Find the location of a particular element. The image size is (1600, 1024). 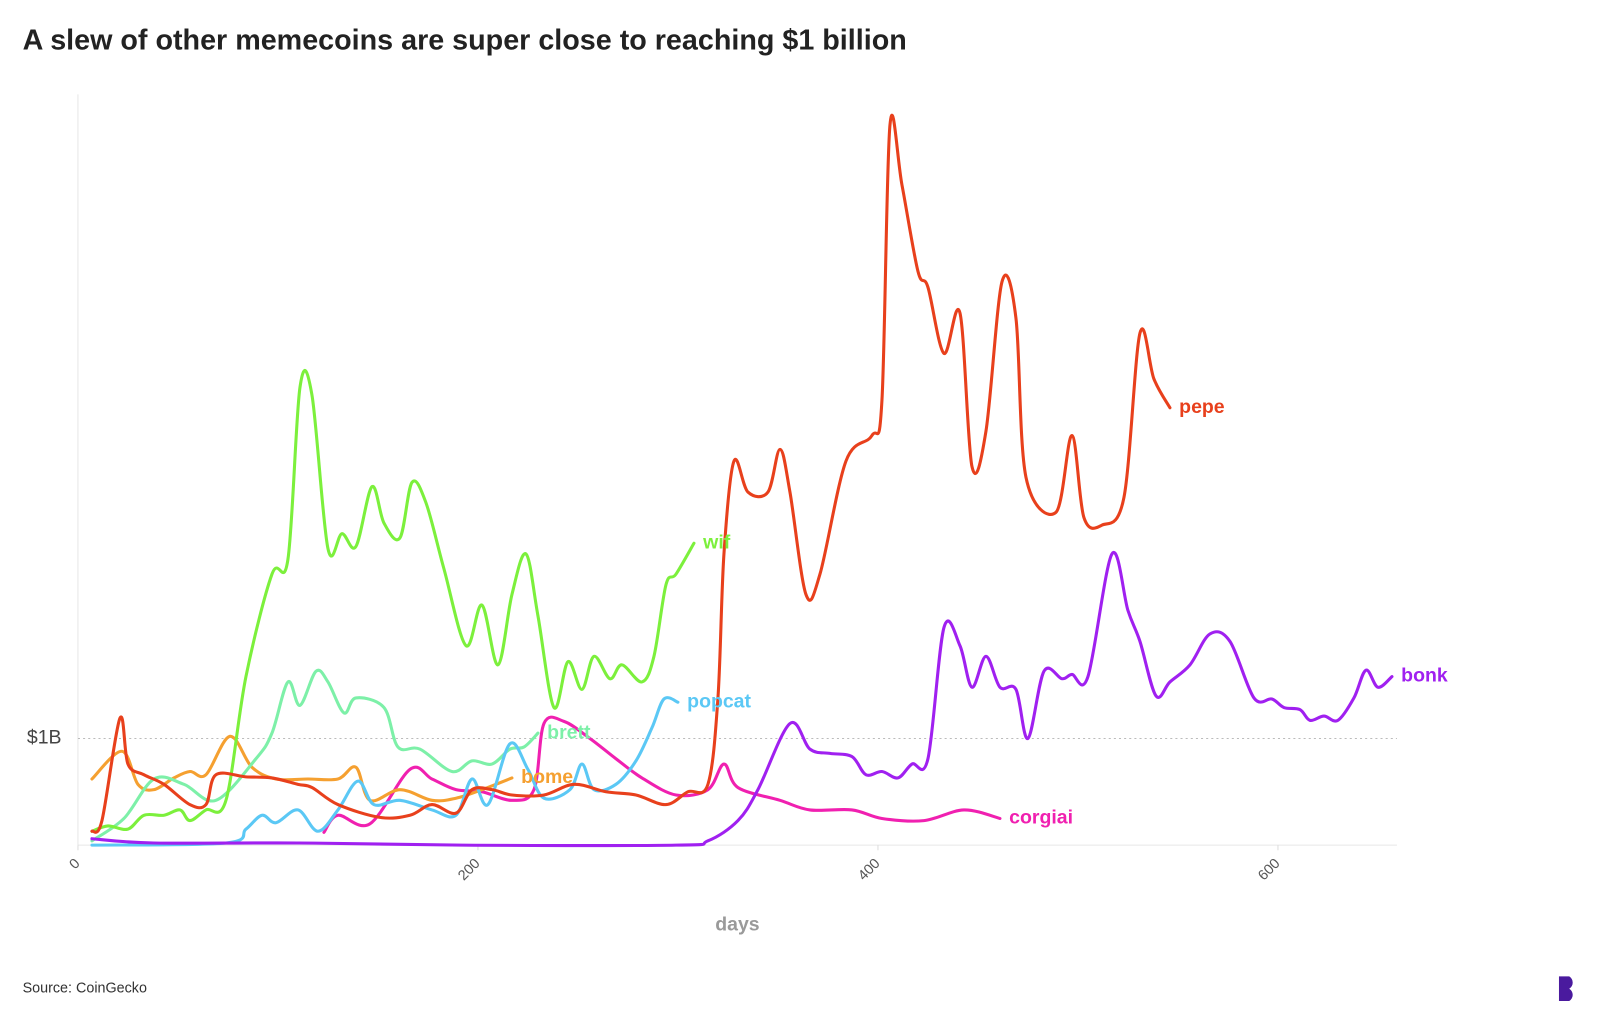

y-tick-label: $1B is located at coordinates (44, 738).